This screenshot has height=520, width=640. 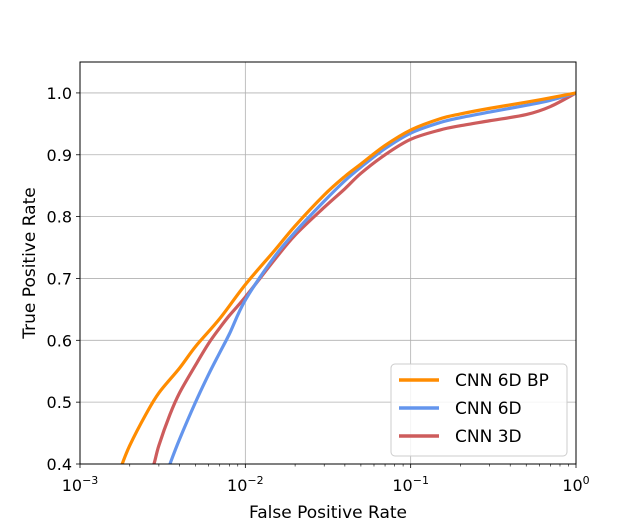 I want to click on legend: CNN 6D BP CNN 6D CNN 3D, so click(x=479, y=410).